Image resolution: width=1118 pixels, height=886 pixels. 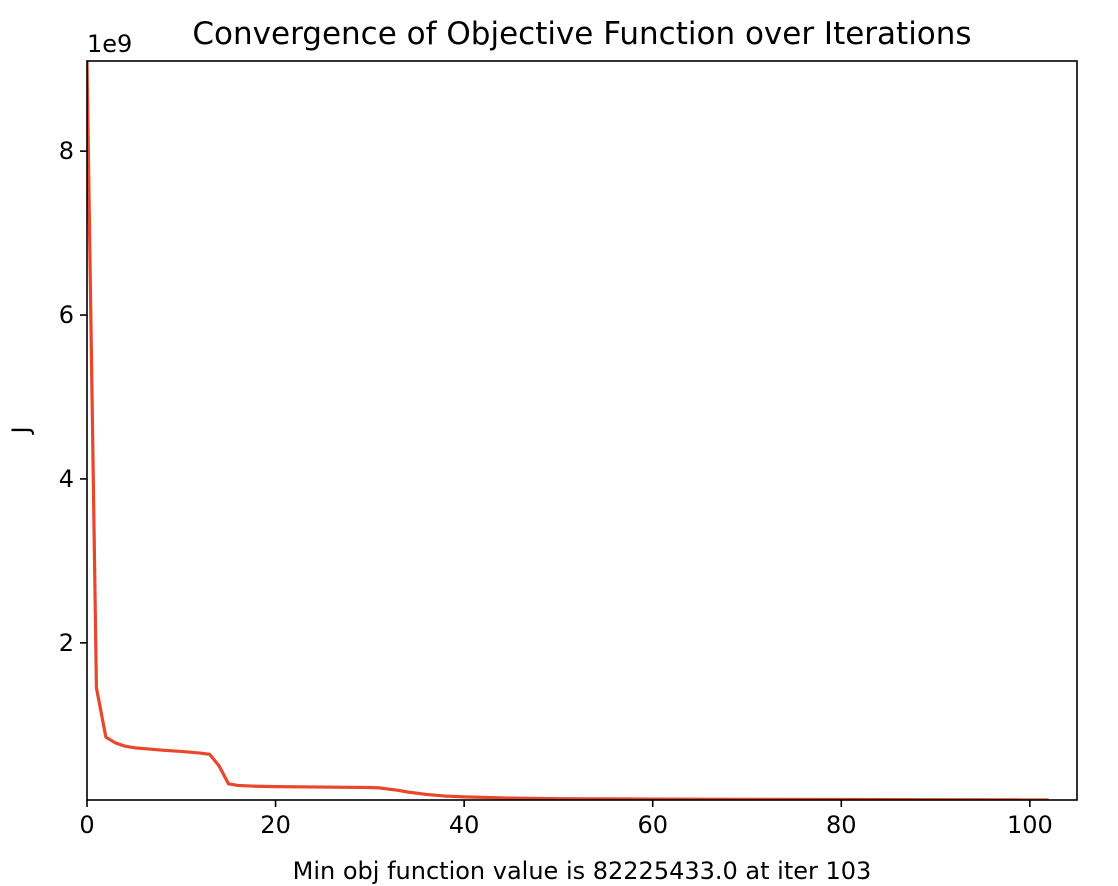 I want to click on x-axis-ticks: 0 20 40 60 80 100, so click(x=566, y=819).